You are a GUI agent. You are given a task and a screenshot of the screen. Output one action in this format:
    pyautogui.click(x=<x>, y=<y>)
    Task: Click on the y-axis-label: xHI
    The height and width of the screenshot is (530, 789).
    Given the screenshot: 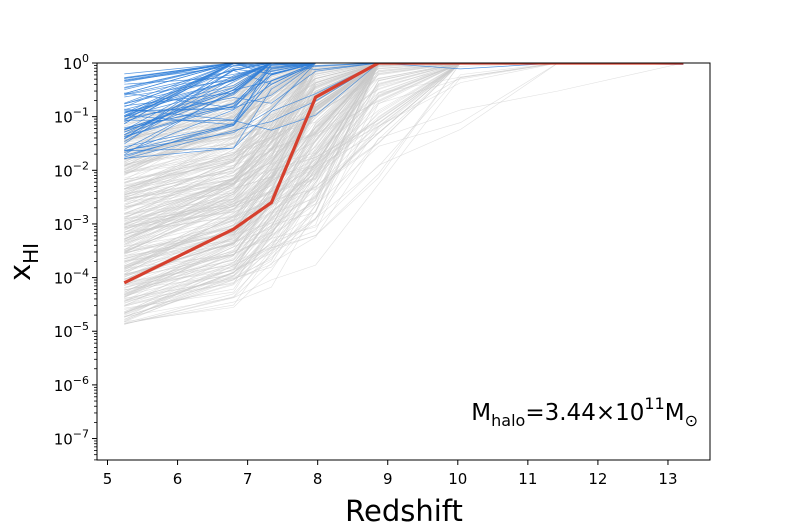 What is the action you would take?
    pyautogui.click(x=23, y=262)
    